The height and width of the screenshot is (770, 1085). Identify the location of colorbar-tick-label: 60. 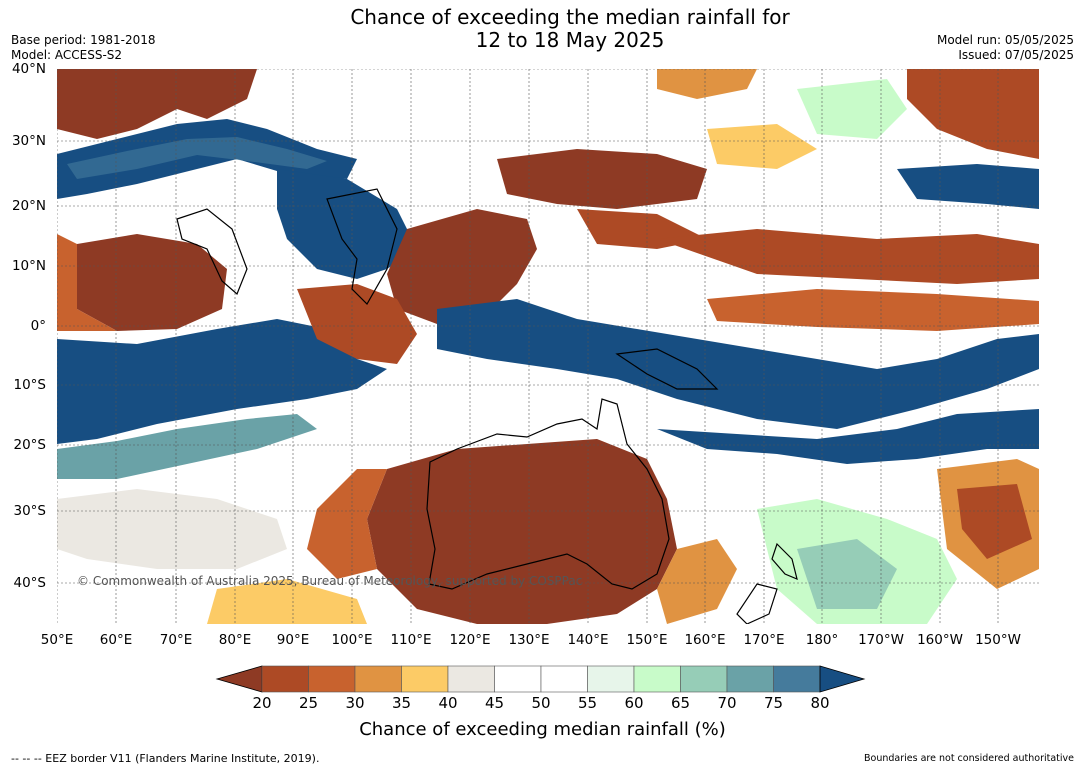
(634, 703).